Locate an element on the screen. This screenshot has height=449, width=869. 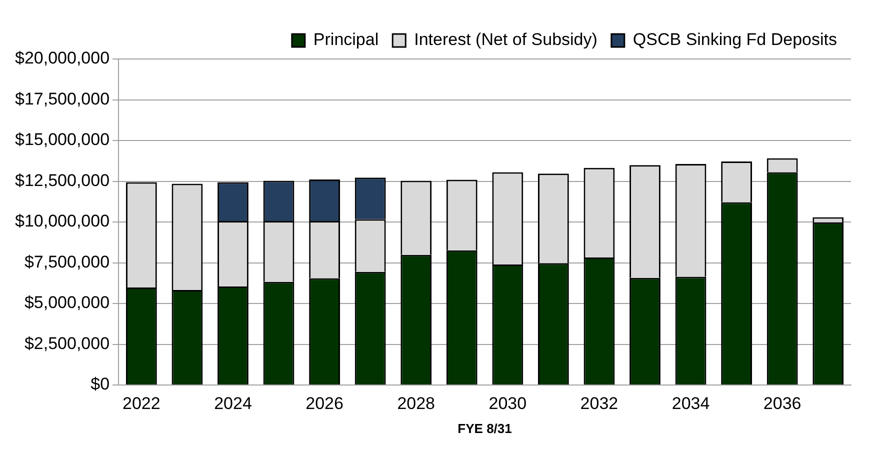
y-tick-label: $15,000,000 is located at coordinates (62, 140).